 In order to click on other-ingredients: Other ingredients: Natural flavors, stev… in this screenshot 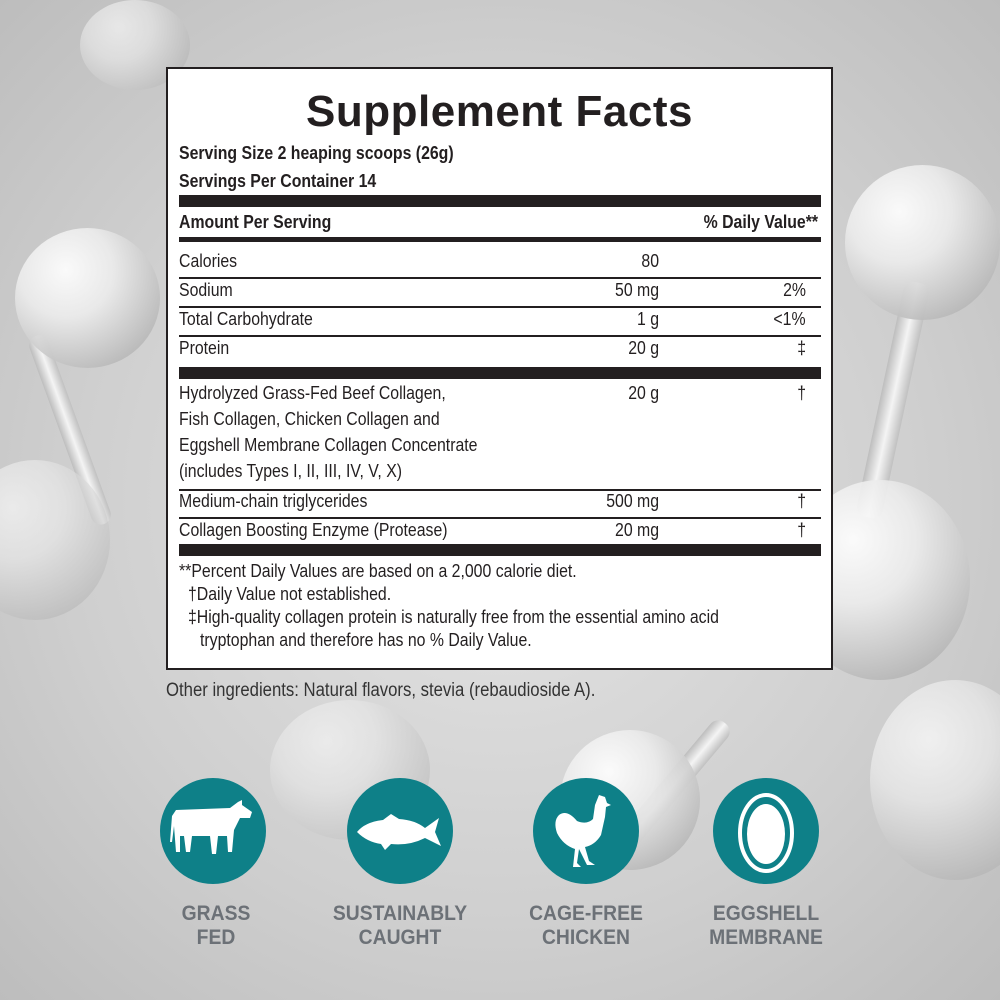, I will do `click(381, 690)`.